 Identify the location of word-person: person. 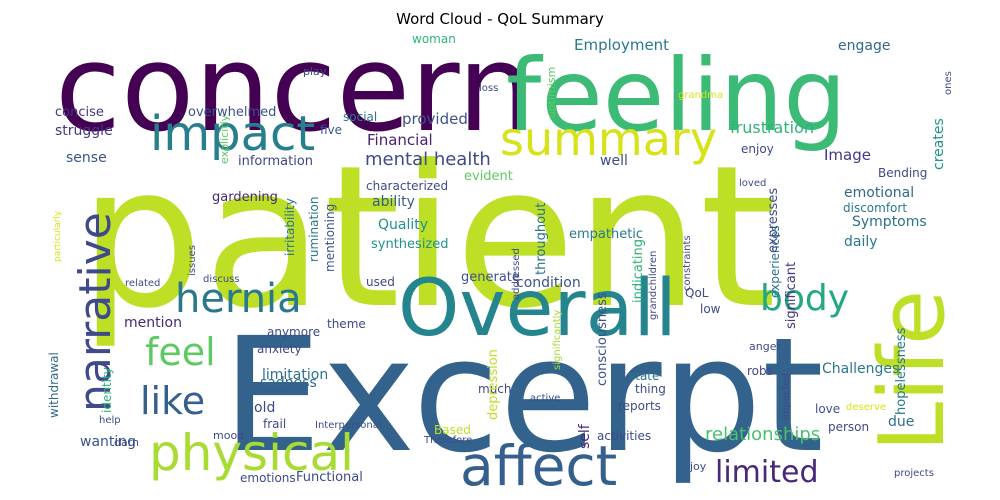
(848, 427).